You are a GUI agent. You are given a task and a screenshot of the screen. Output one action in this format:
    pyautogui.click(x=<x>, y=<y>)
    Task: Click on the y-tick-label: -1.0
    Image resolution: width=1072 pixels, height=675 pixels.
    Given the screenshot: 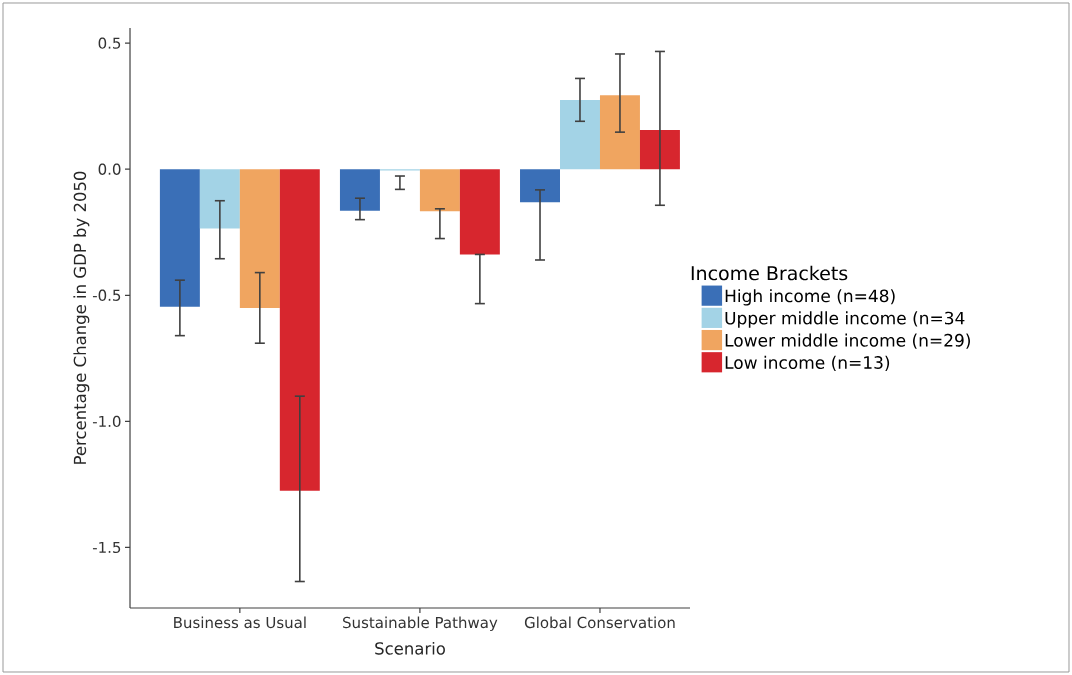 What is the action you would take?
    pyautogui.click(x=106, y=421)
    